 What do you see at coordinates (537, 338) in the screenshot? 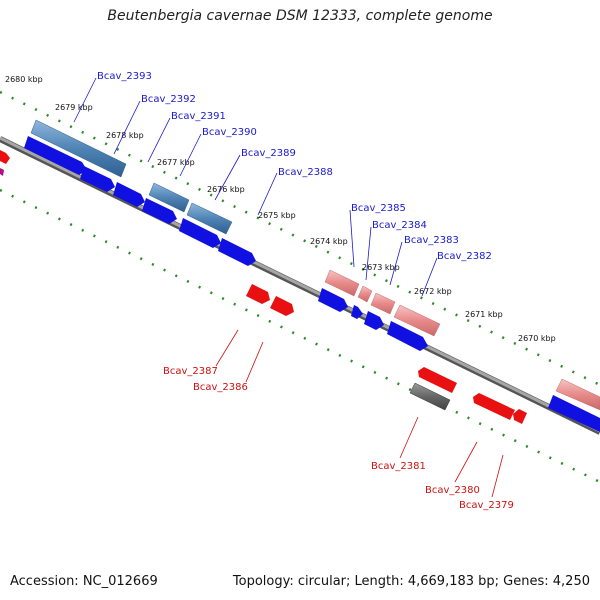
I see `scale-label-2670: 2670 kbp` at bounding box center [537, 338].